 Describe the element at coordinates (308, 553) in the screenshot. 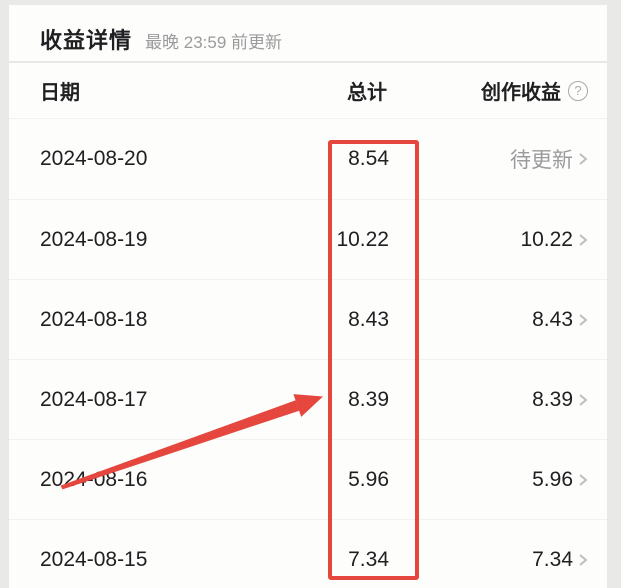

I see `table-row: 2024-08-15 7.34 7.34` at that location.